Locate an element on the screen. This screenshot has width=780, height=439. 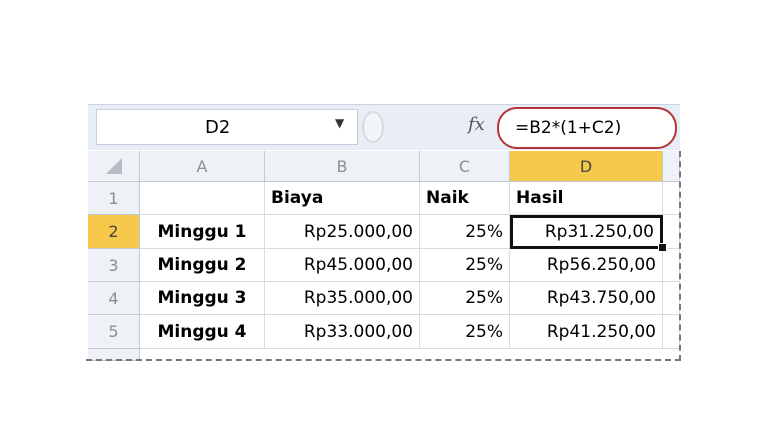
row-header-5: 5 is located at coordinates (114, 332).